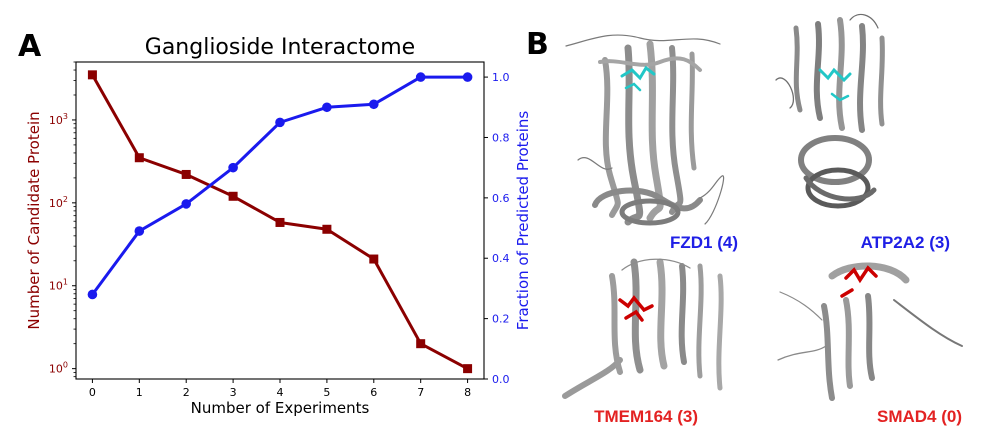  I want to click on left-tick-label: 10³, so click(58, 119).